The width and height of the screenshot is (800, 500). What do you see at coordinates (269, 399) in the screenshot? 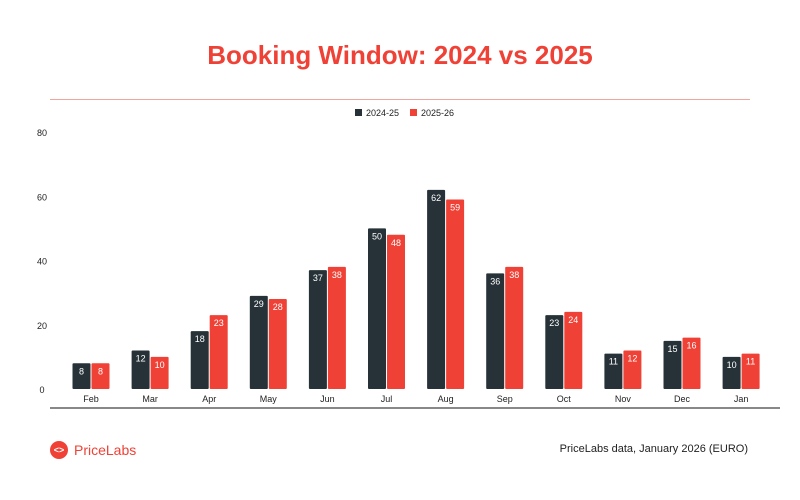
I see `x-tick-label: May` at bounding box center [269, 399].